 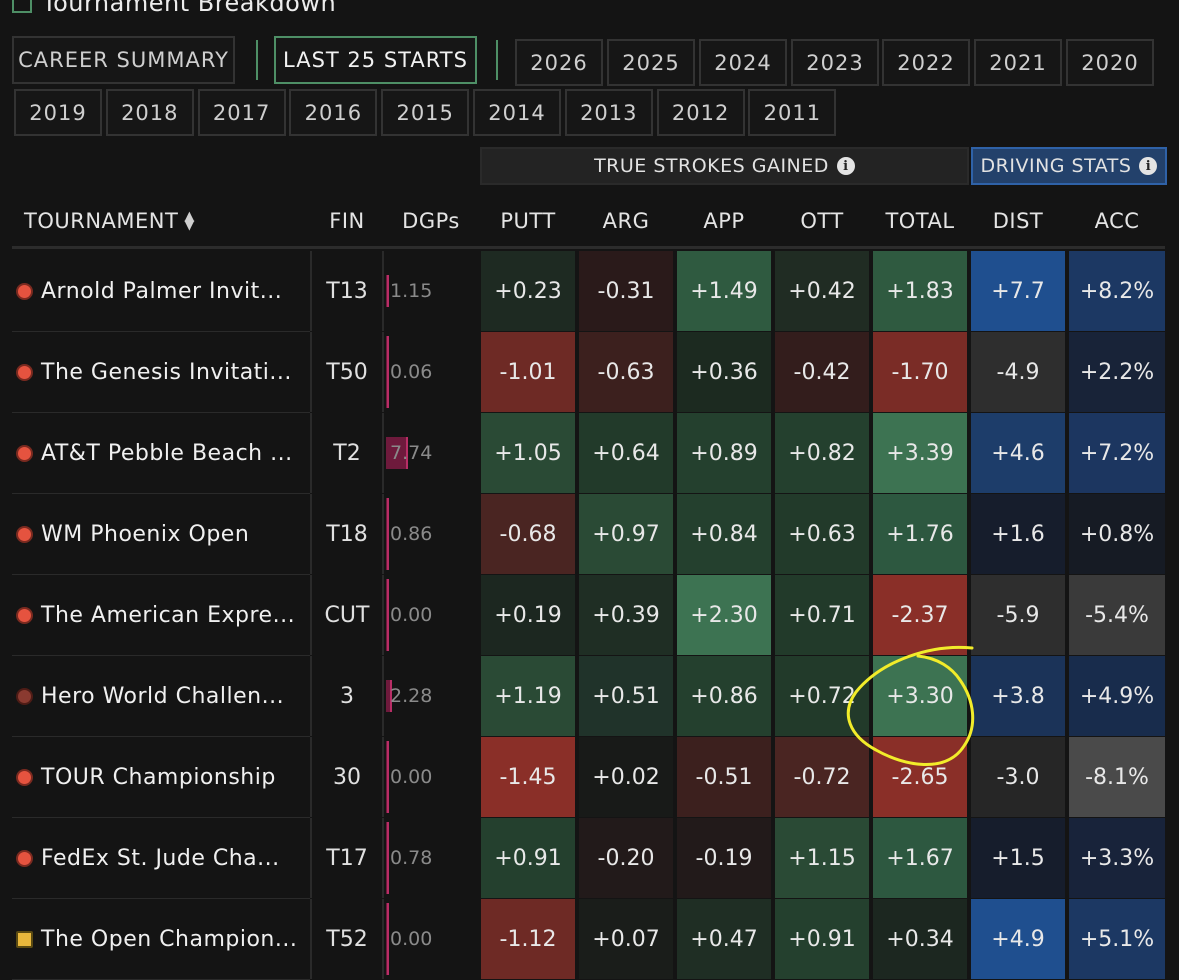 I want to click on finish-cell: T50, so click(x=347, y=372).